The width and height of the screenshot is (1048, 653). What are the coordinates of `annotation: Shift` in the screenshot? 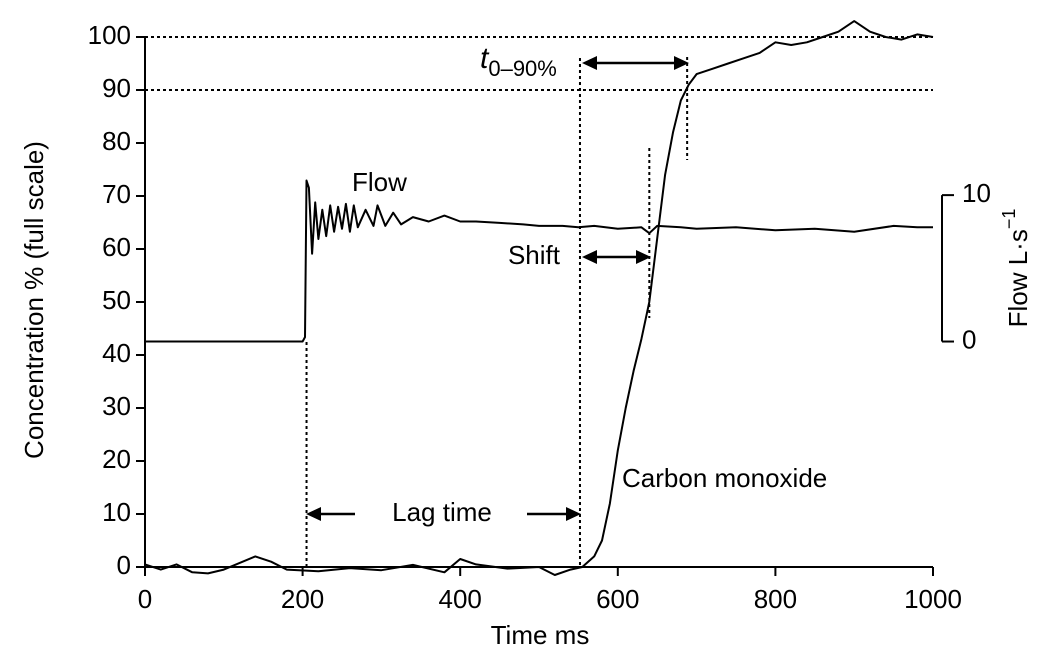 It's located at (534, 255).